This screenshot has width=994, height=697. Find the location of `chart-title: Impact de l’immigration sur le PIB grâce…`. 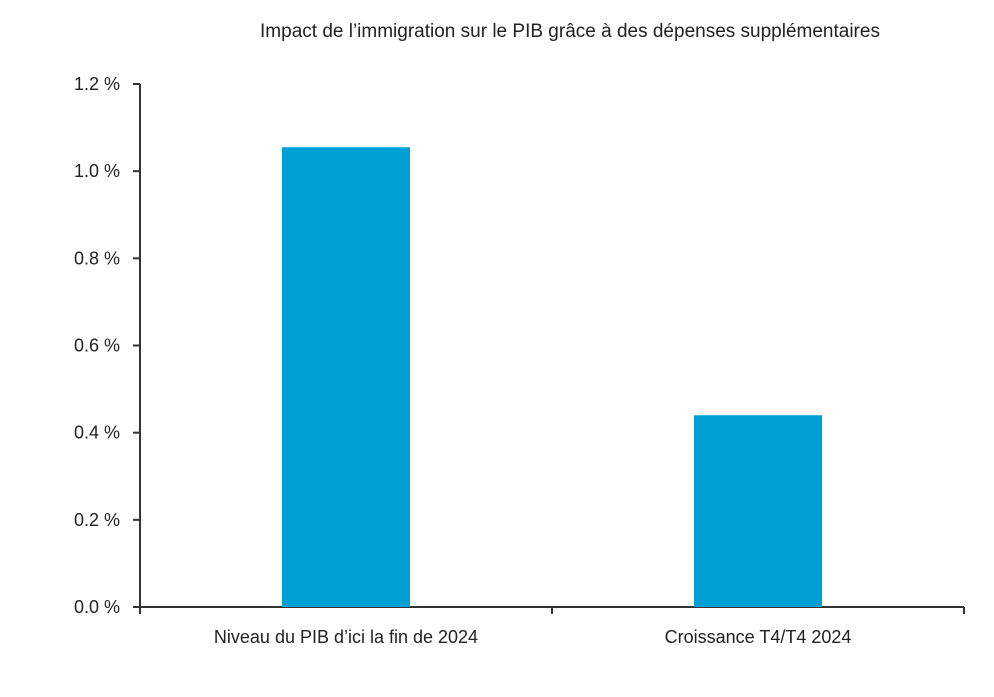

chart-title: Impact de l’immigration sur le PIB grâce… is located at coordinates (570, 31).